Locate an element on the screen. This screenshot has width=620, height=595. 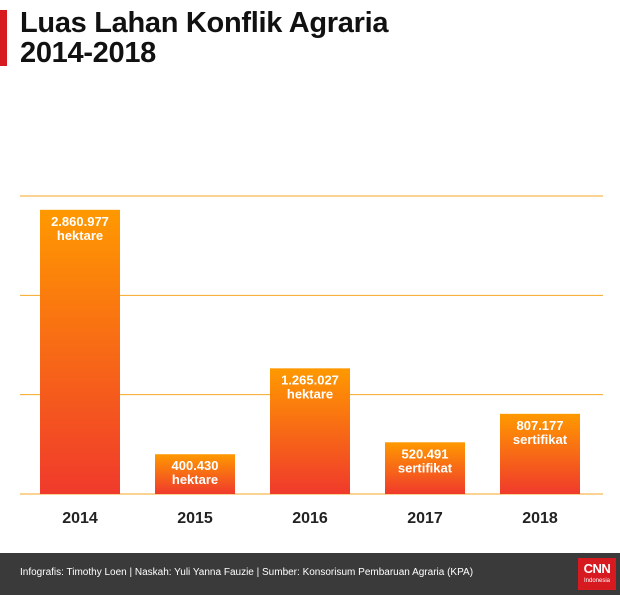
bar-2017 is located at coordinates (425, 468).